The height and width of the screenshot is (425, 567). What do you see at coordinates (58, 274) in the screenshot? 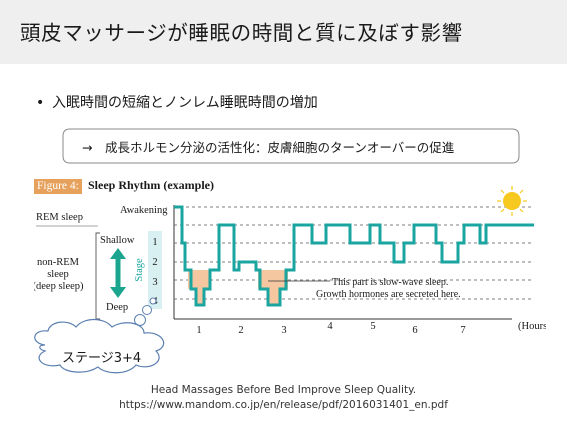
I see `nonrem-label-line2: sleep` at bounding box center [58, 274].